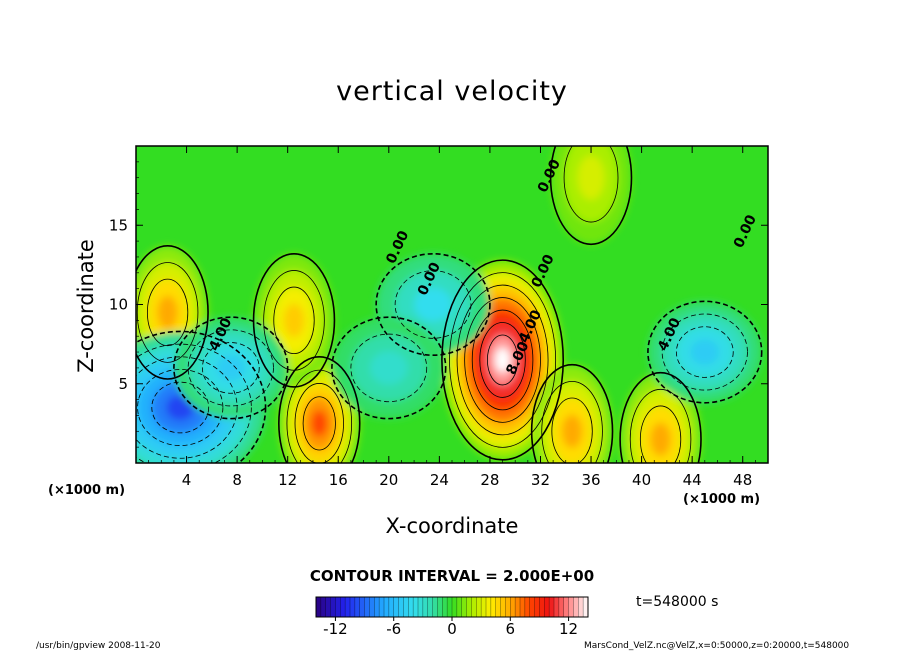 Image resolution: width=904 pixels, height=654 pixels. I want to click on x-tick-label: 12, so click(287, 480).